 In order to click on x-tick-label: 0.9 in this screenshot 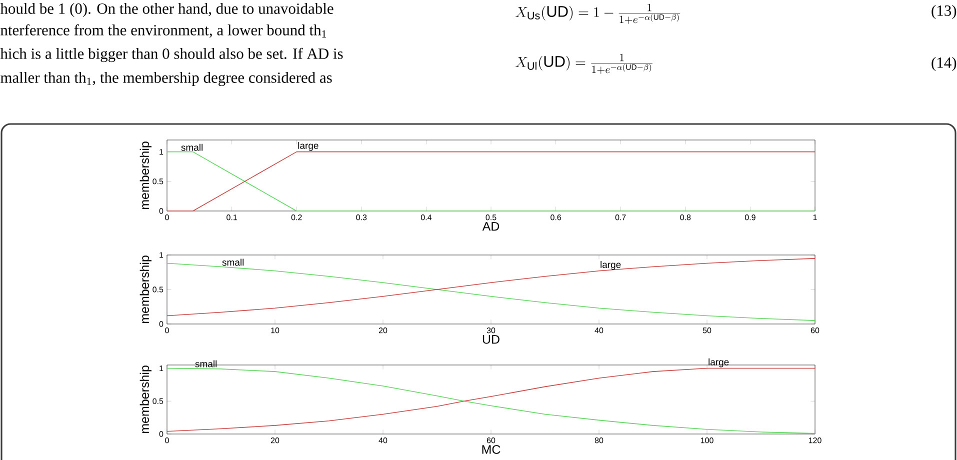, I will do `click(750, 217)`.